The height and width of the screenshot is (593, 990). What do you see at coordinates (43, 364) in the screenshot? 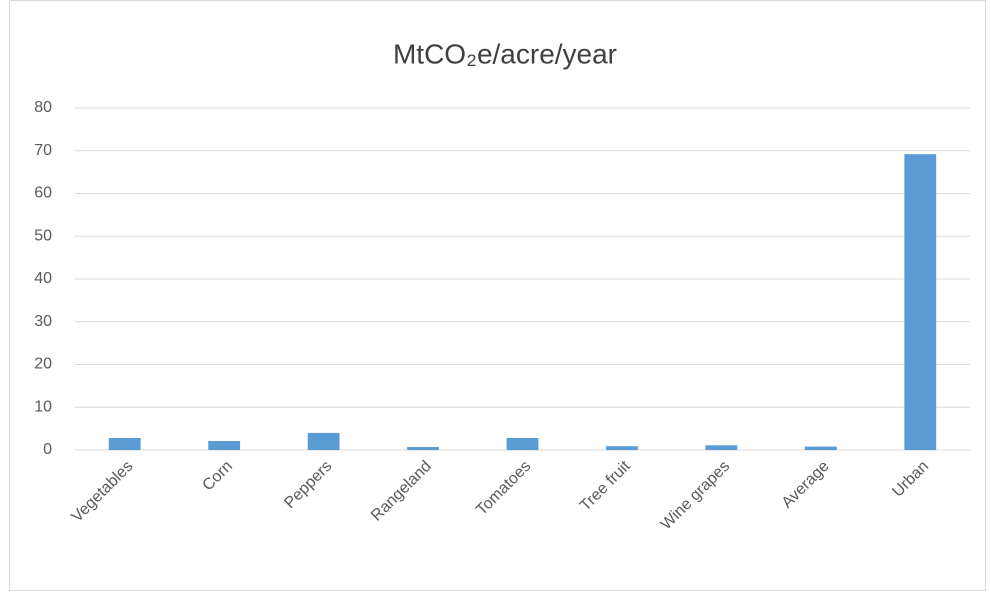
I see `y-tick-label: 20` at bounding box center [43, 364].